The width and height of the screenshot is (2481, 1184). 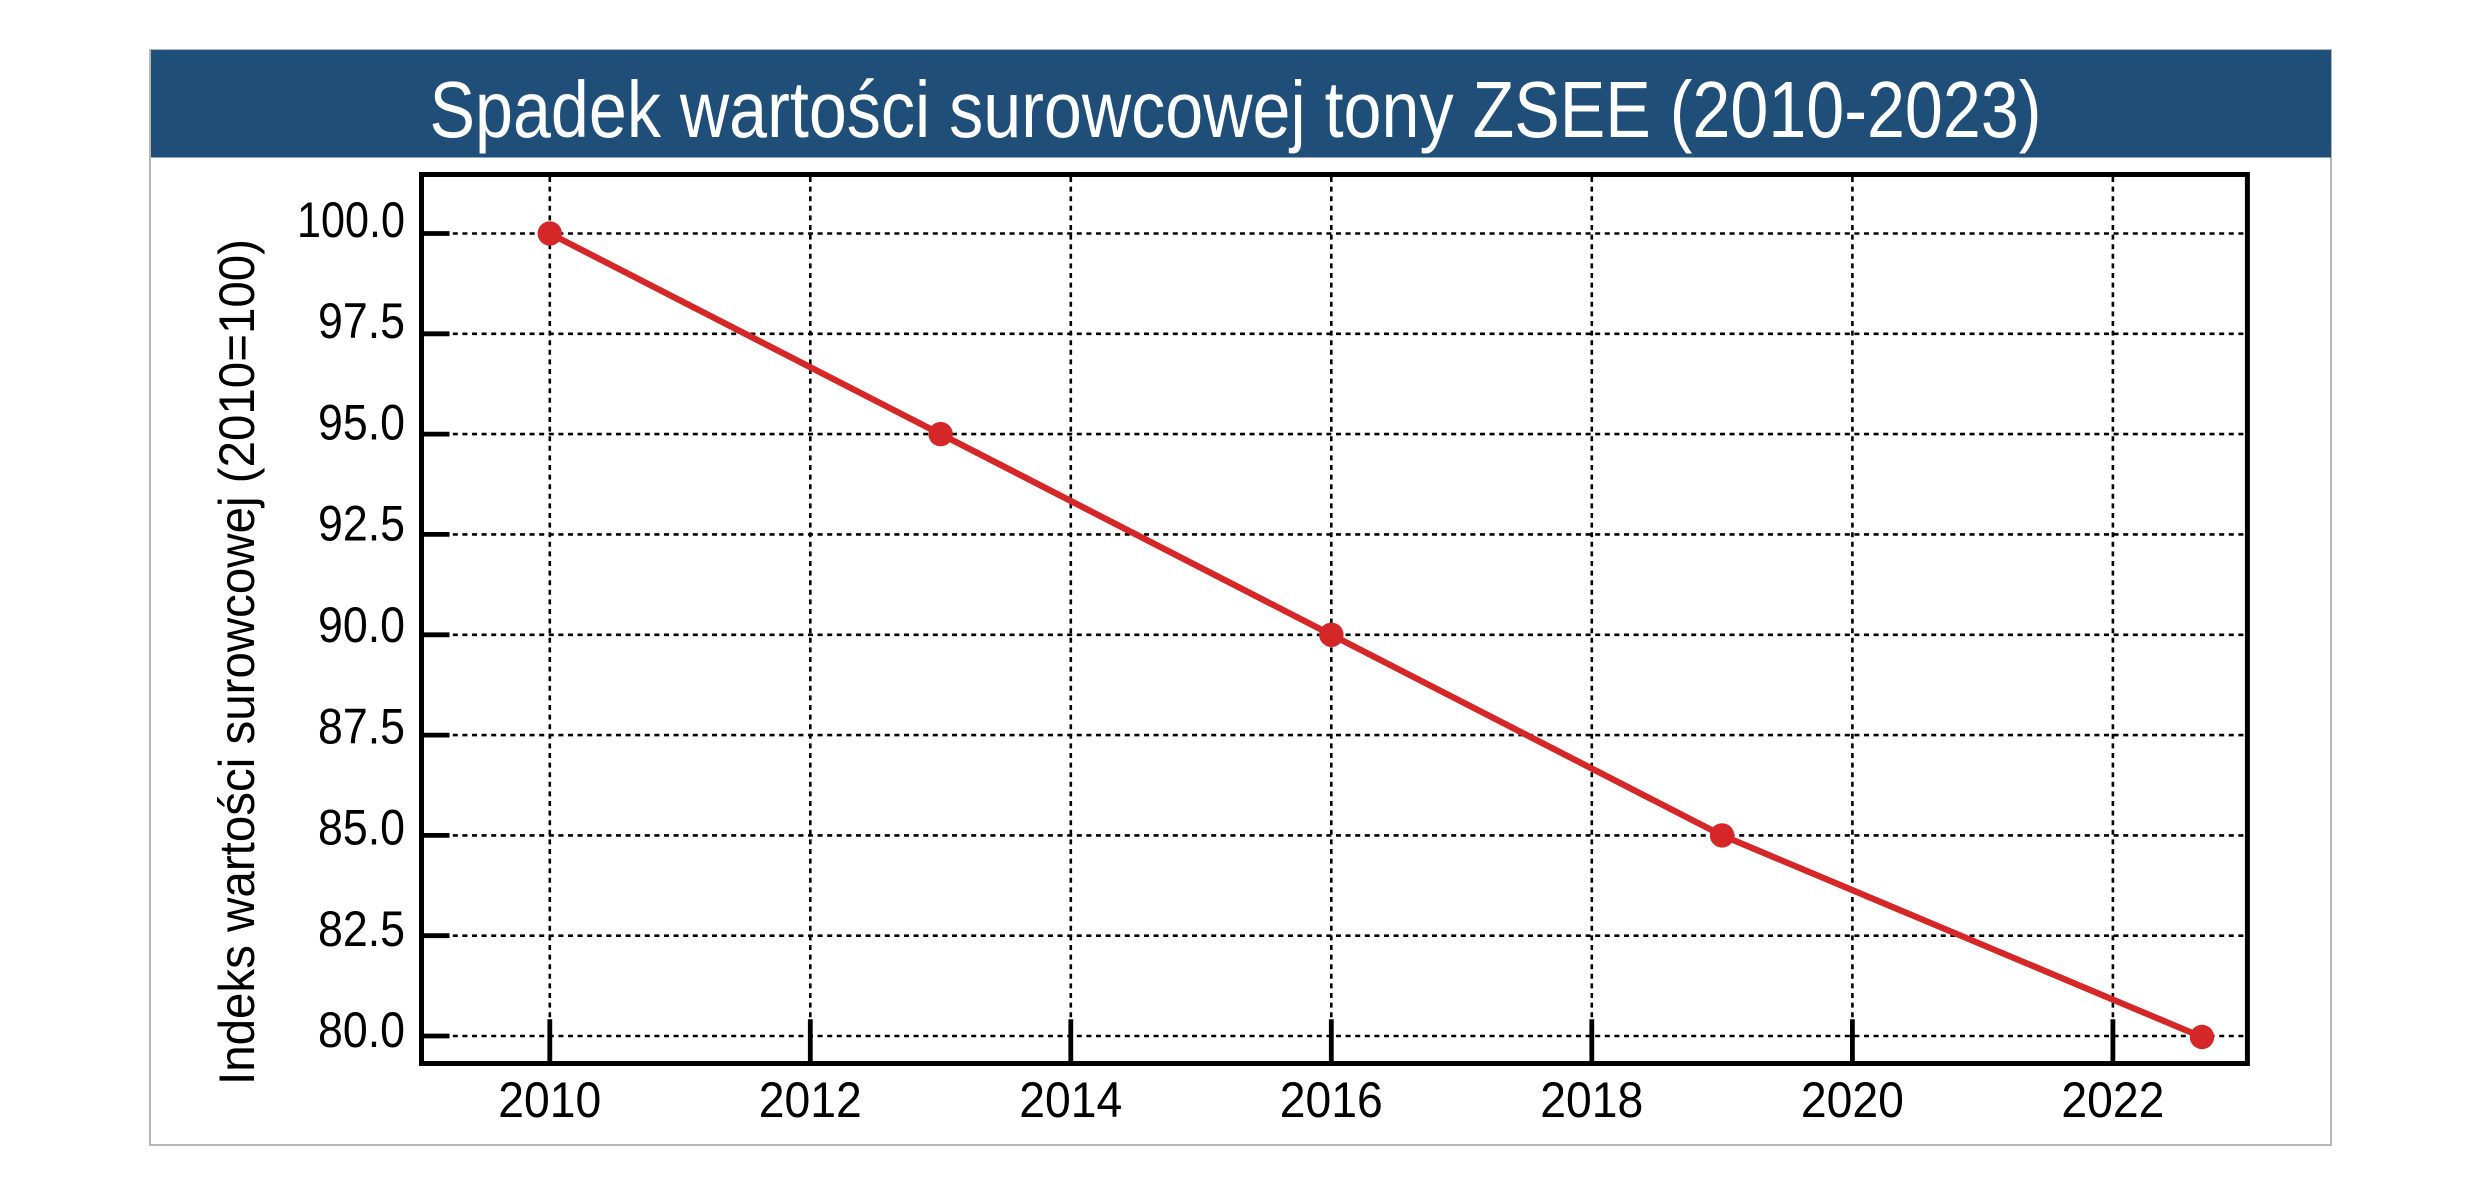 I want to click on svg-text: 2012, so click(x=810, y=1100).